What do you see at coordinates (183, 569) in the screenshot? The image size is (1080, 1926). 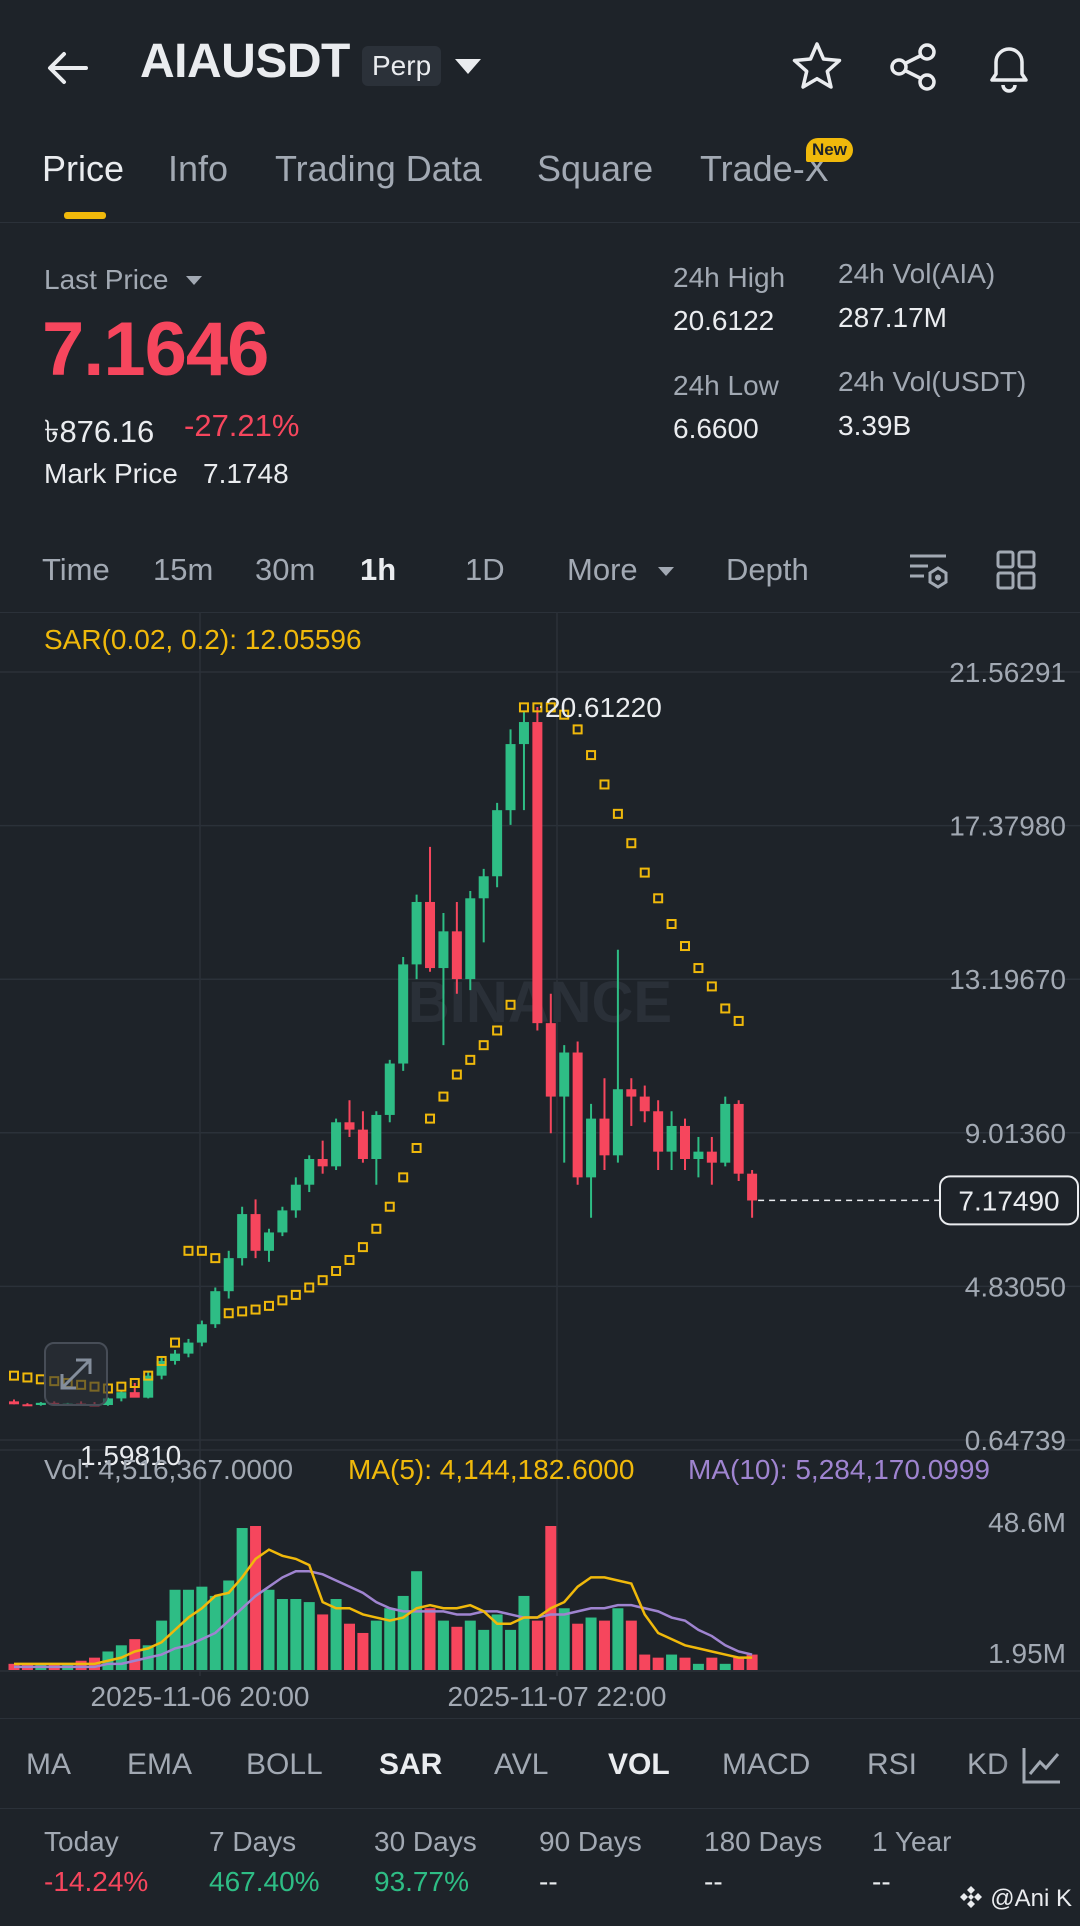 I see `interval-15m: 15m` at bounding box center [183, 569].